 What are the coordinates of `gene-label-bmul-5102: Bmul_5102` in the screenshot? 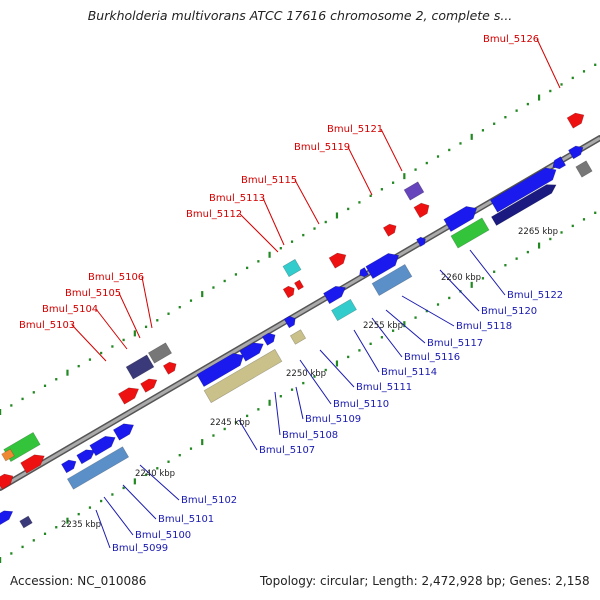 It's located at (209, 500).